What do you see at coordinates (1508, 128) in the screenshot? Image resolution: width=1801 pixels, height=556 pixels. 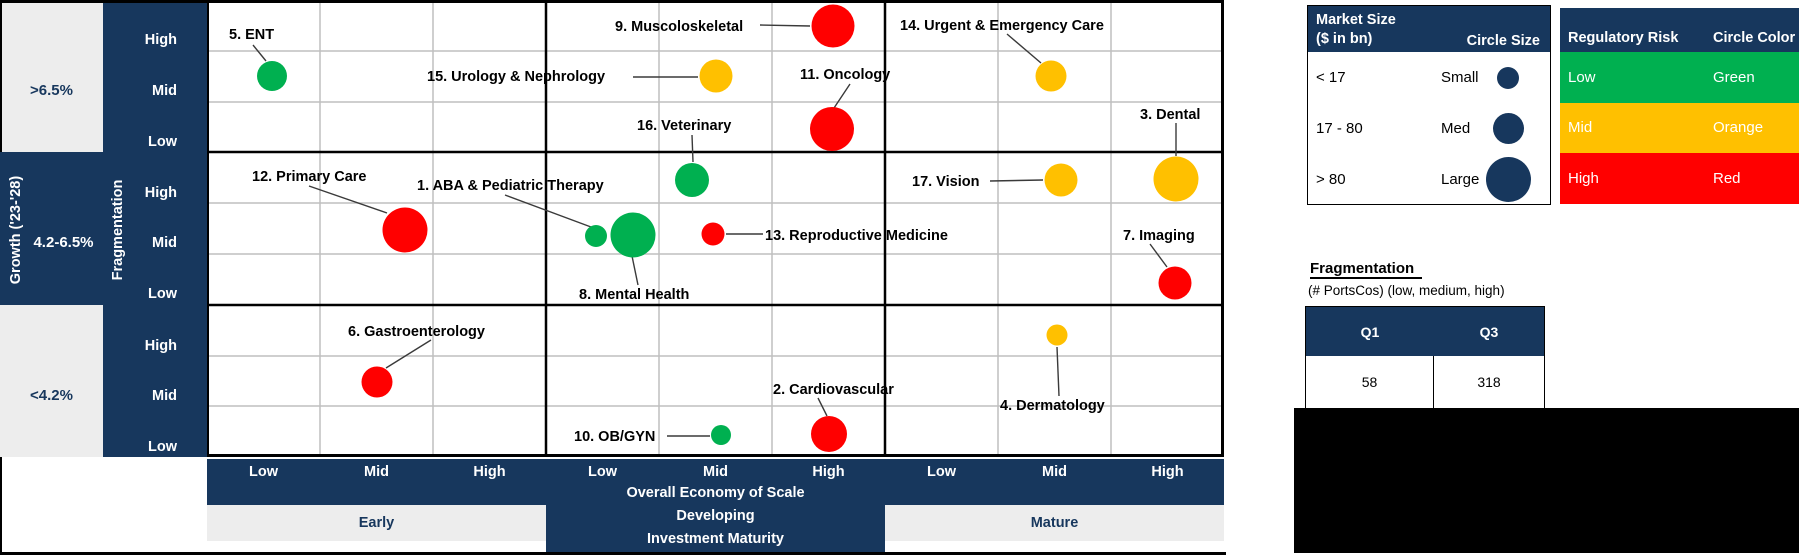 I see `med-circle-icon` at bounding box center [1508, 128].